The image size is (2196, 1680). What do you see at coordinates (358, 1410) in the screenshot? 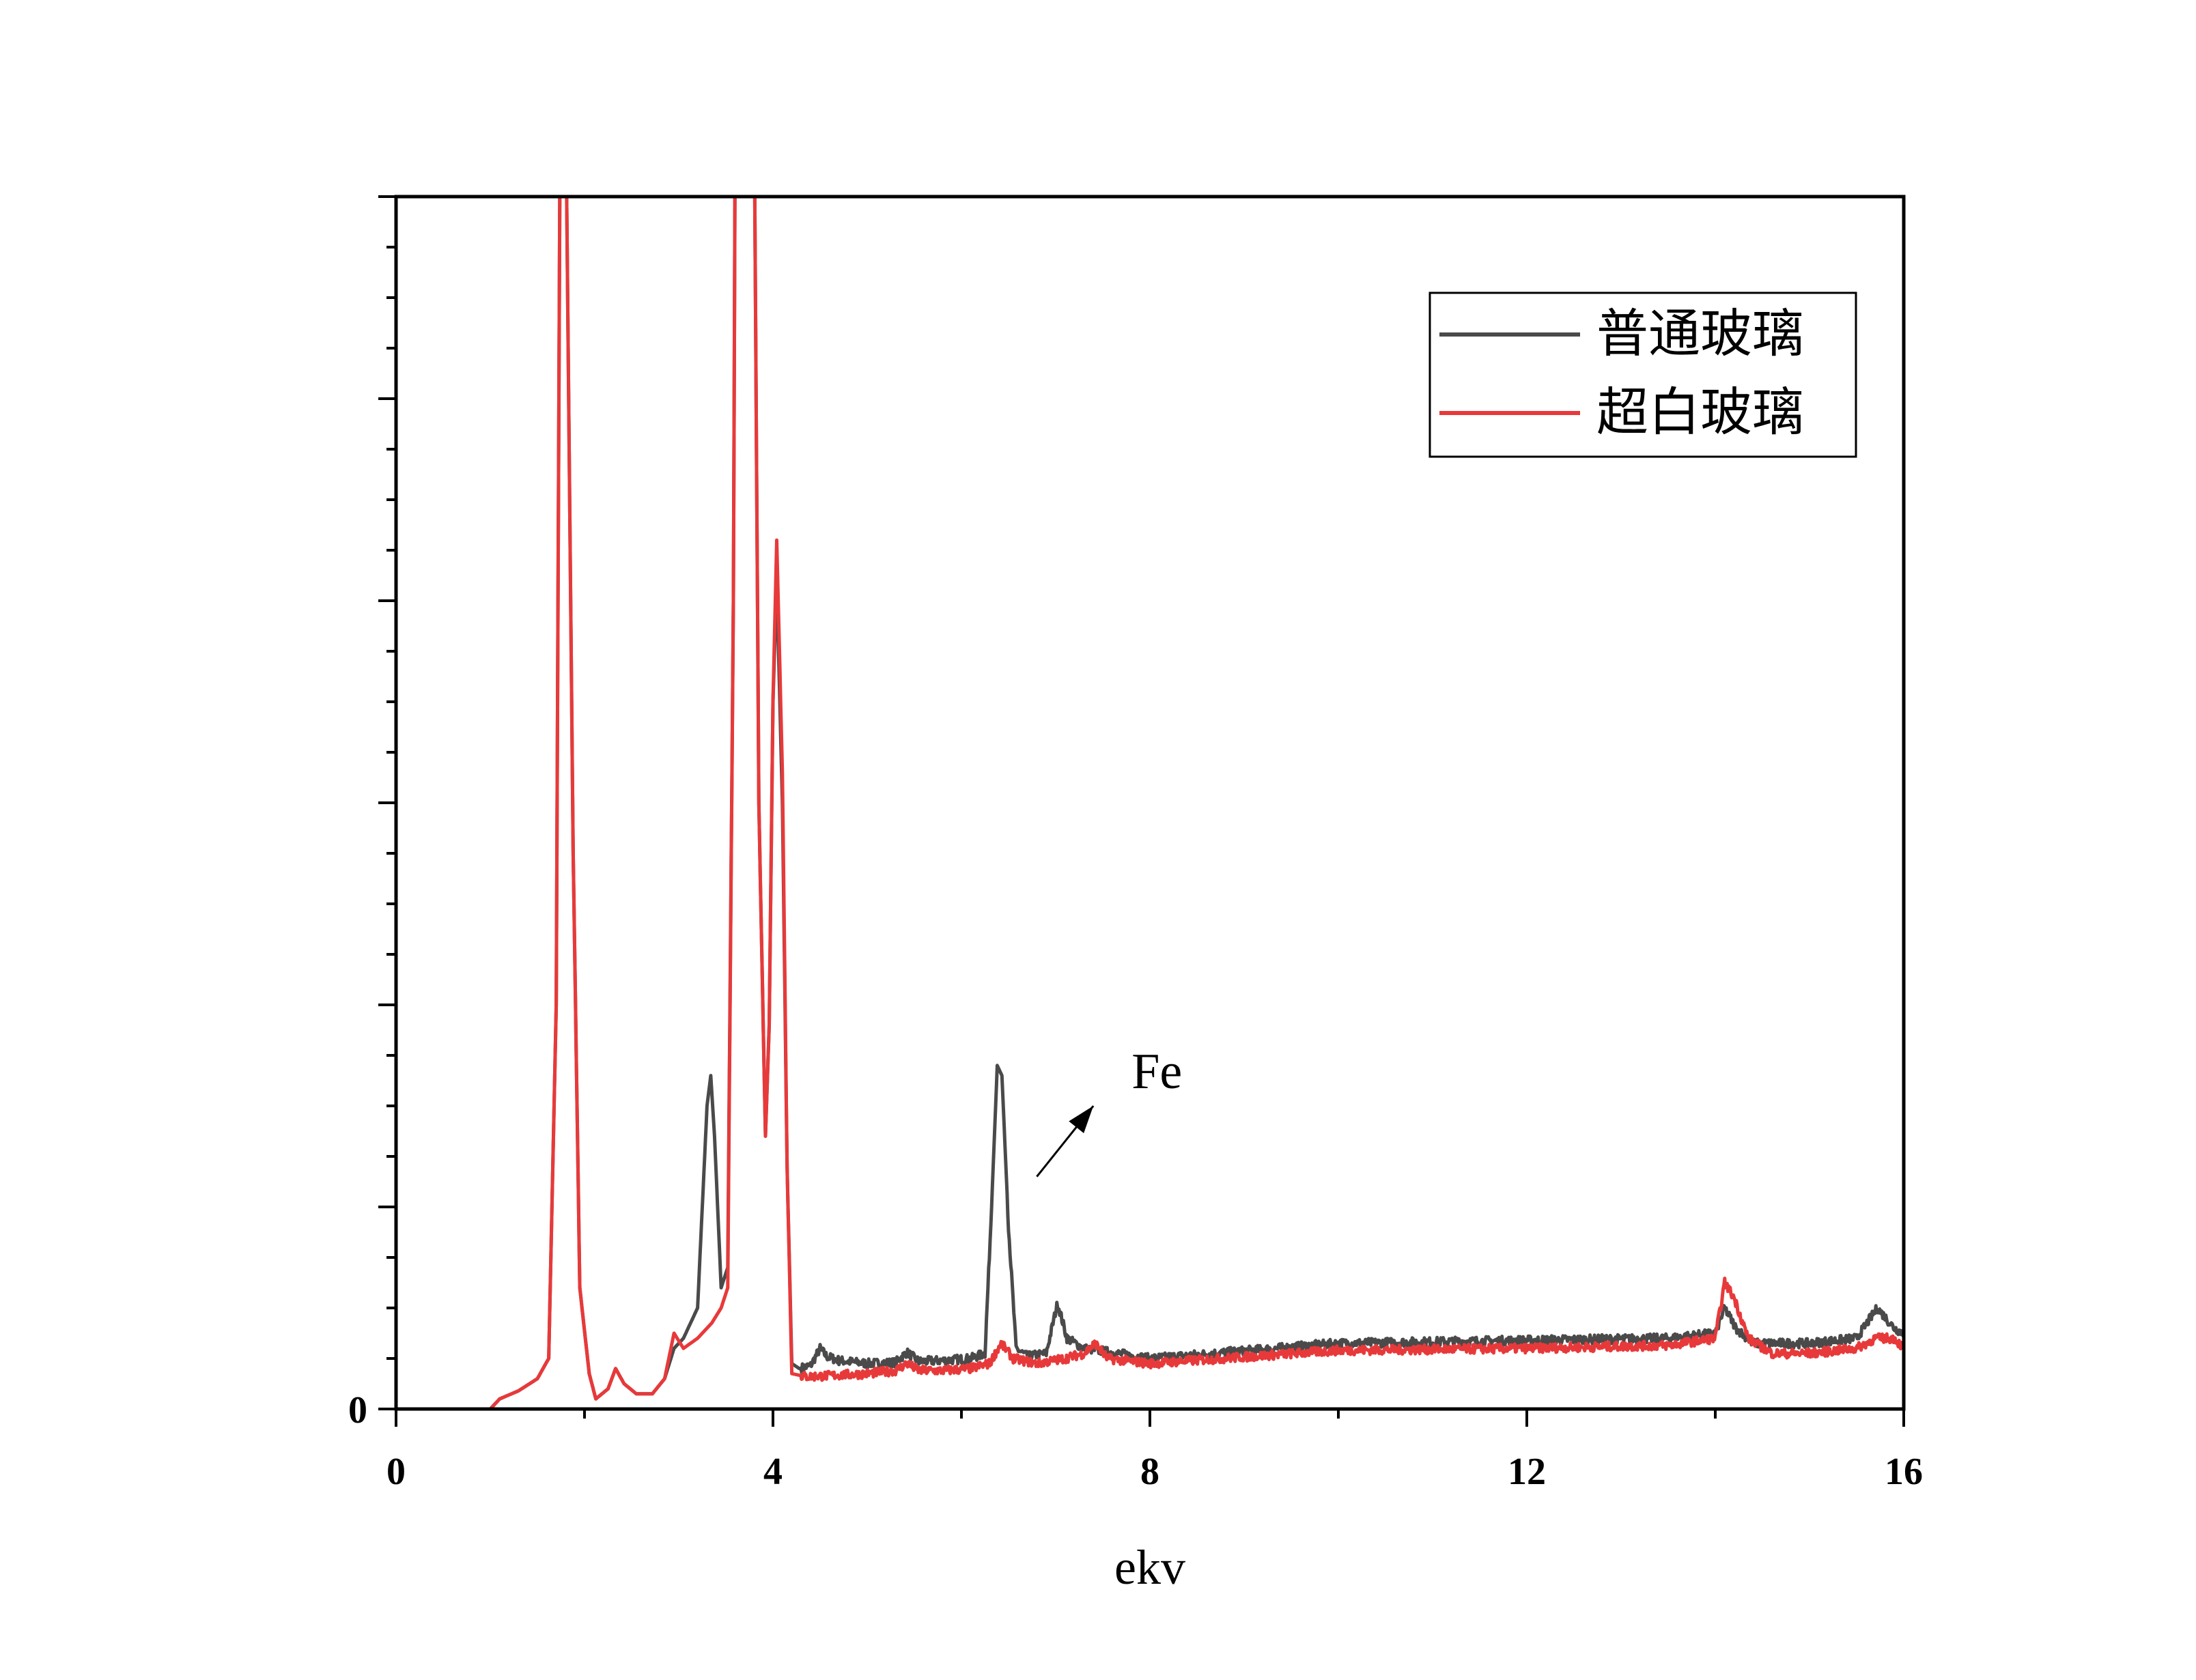
I see `y-tick-label: 0` at bounding box center [358, 1410].